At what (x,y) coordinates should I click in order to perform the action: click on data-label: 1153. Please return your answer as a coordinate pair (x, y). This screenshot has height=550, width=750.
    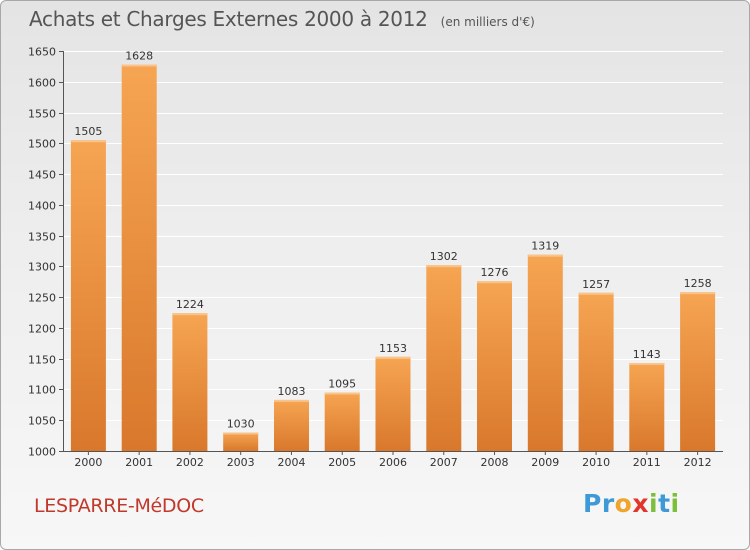
    Looking at the image, I should click on (393, 348).